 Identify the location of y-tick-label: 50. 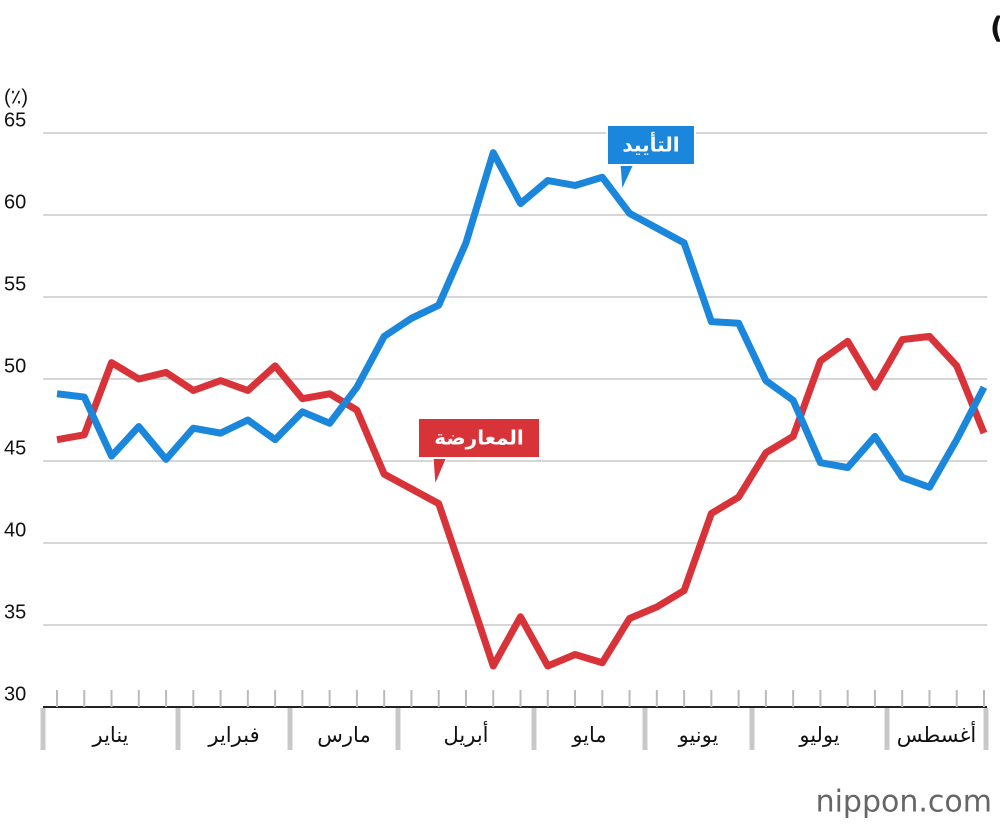
(15, 366).